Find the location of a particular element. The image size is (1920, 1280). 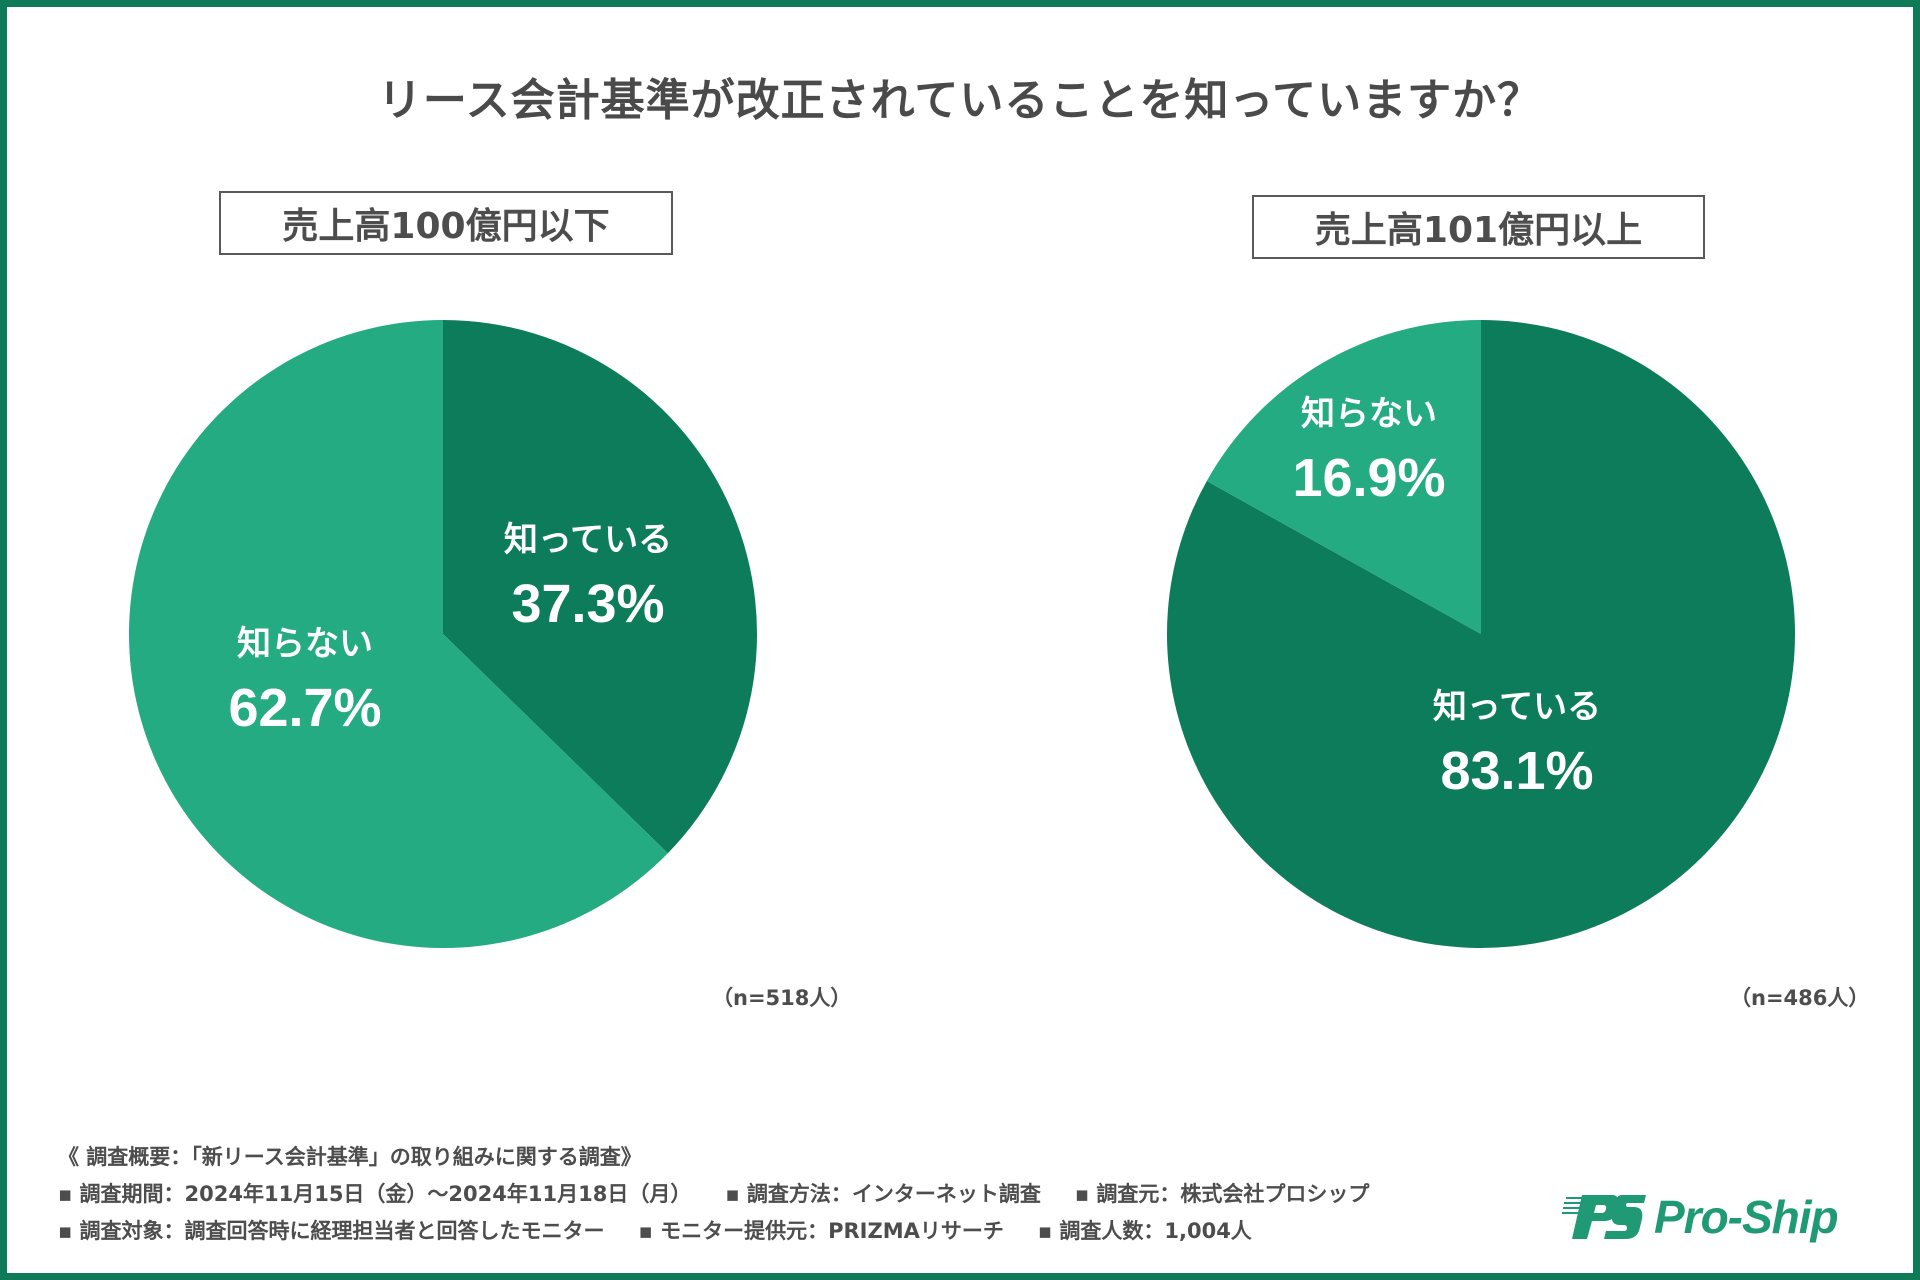

sample-size-right: （n=486人） is located at coordinates (1800, 998).